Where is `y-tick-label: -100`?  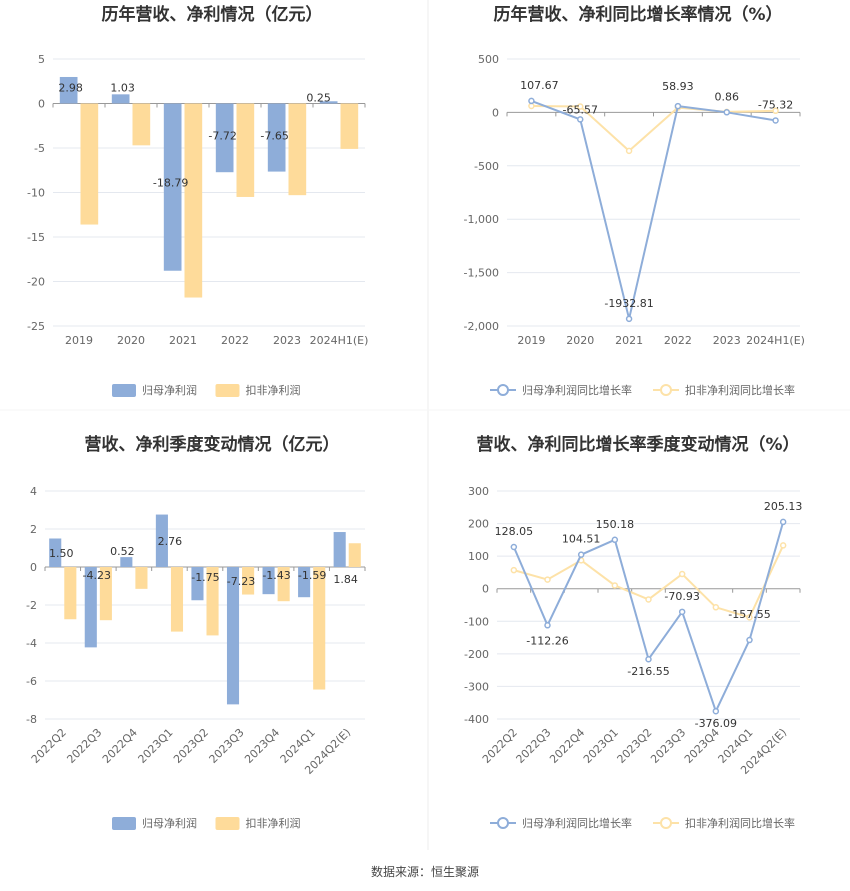
y-tick-label: -100 is located at coordinates (476, 621).